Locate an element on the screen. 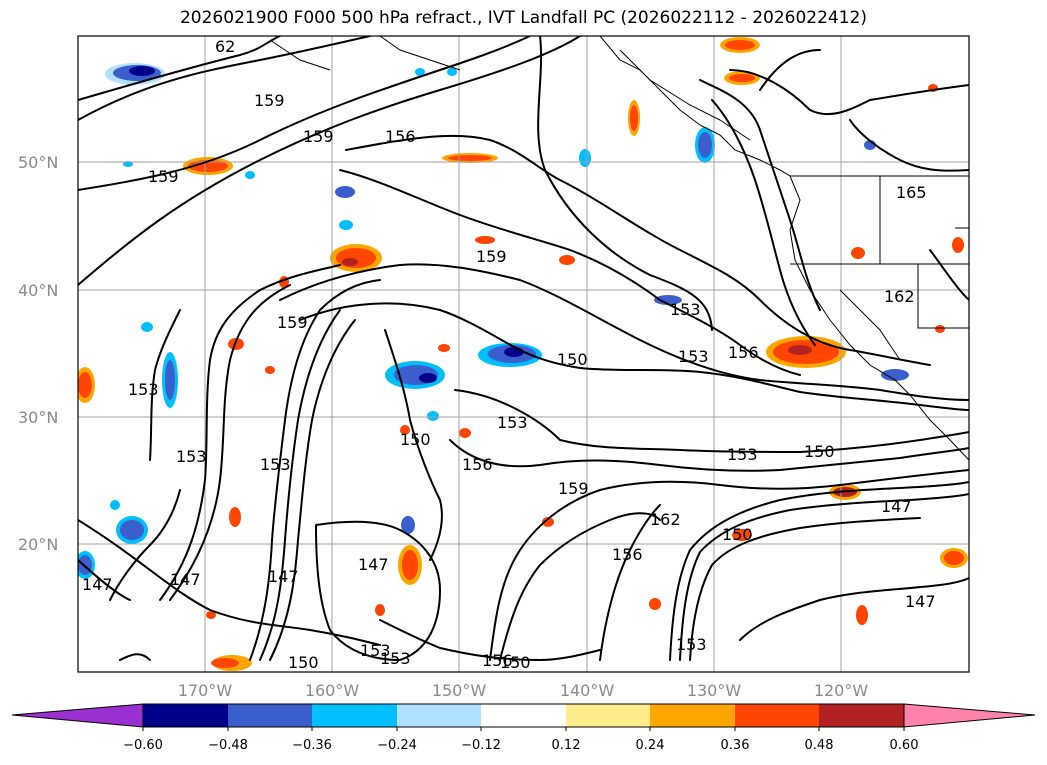  colorbar-tick-label: 0.36 is located at coordinates (735, 745).